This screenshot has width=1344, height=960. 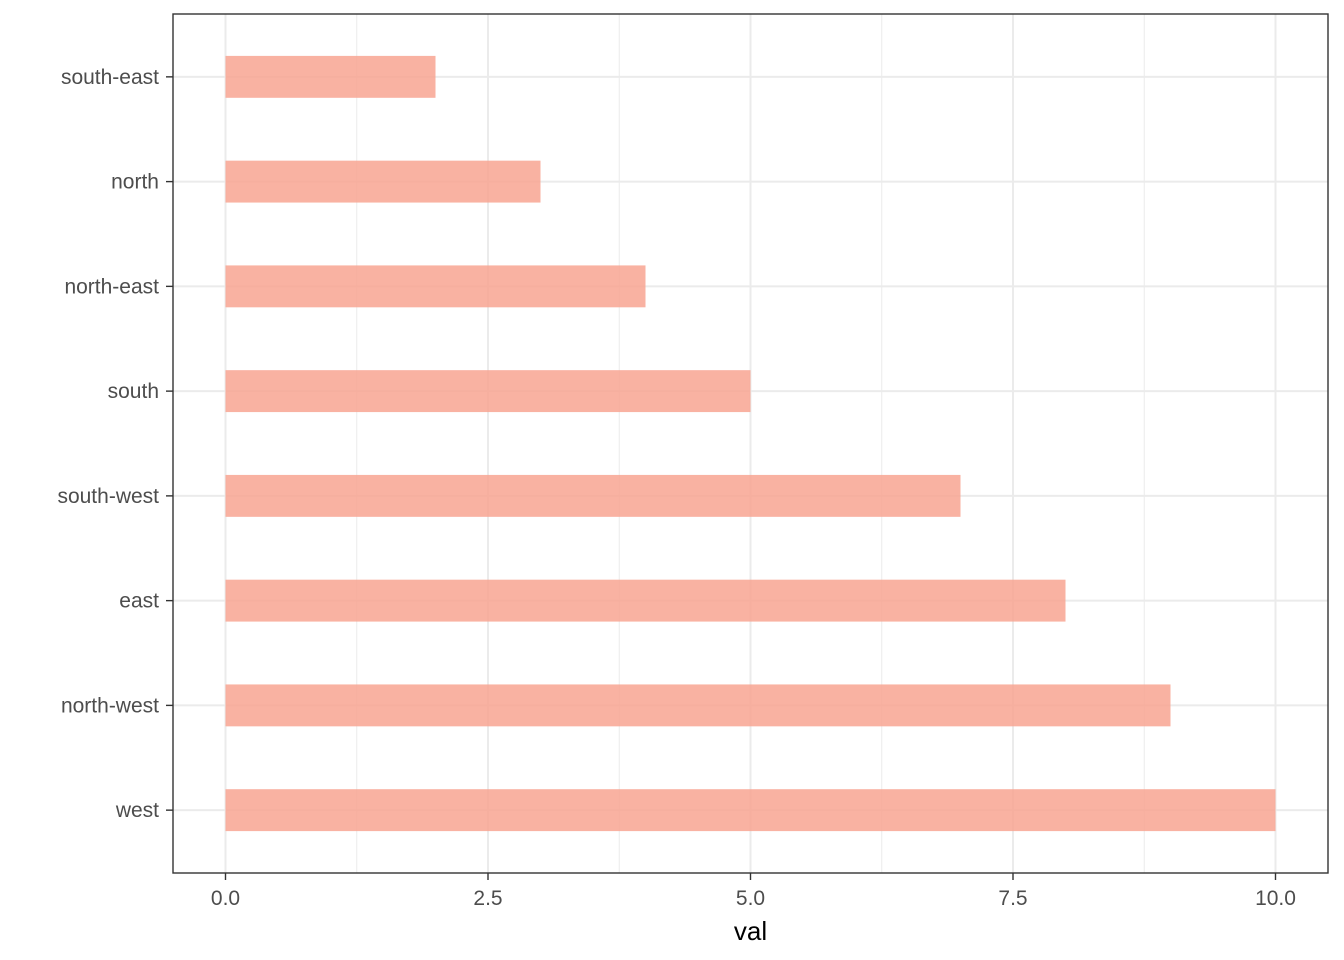 What do you see at coordinates (750, 898) in the screenshot?
I see `x-tick-label: 5.0` at bounding box center [750, 898].